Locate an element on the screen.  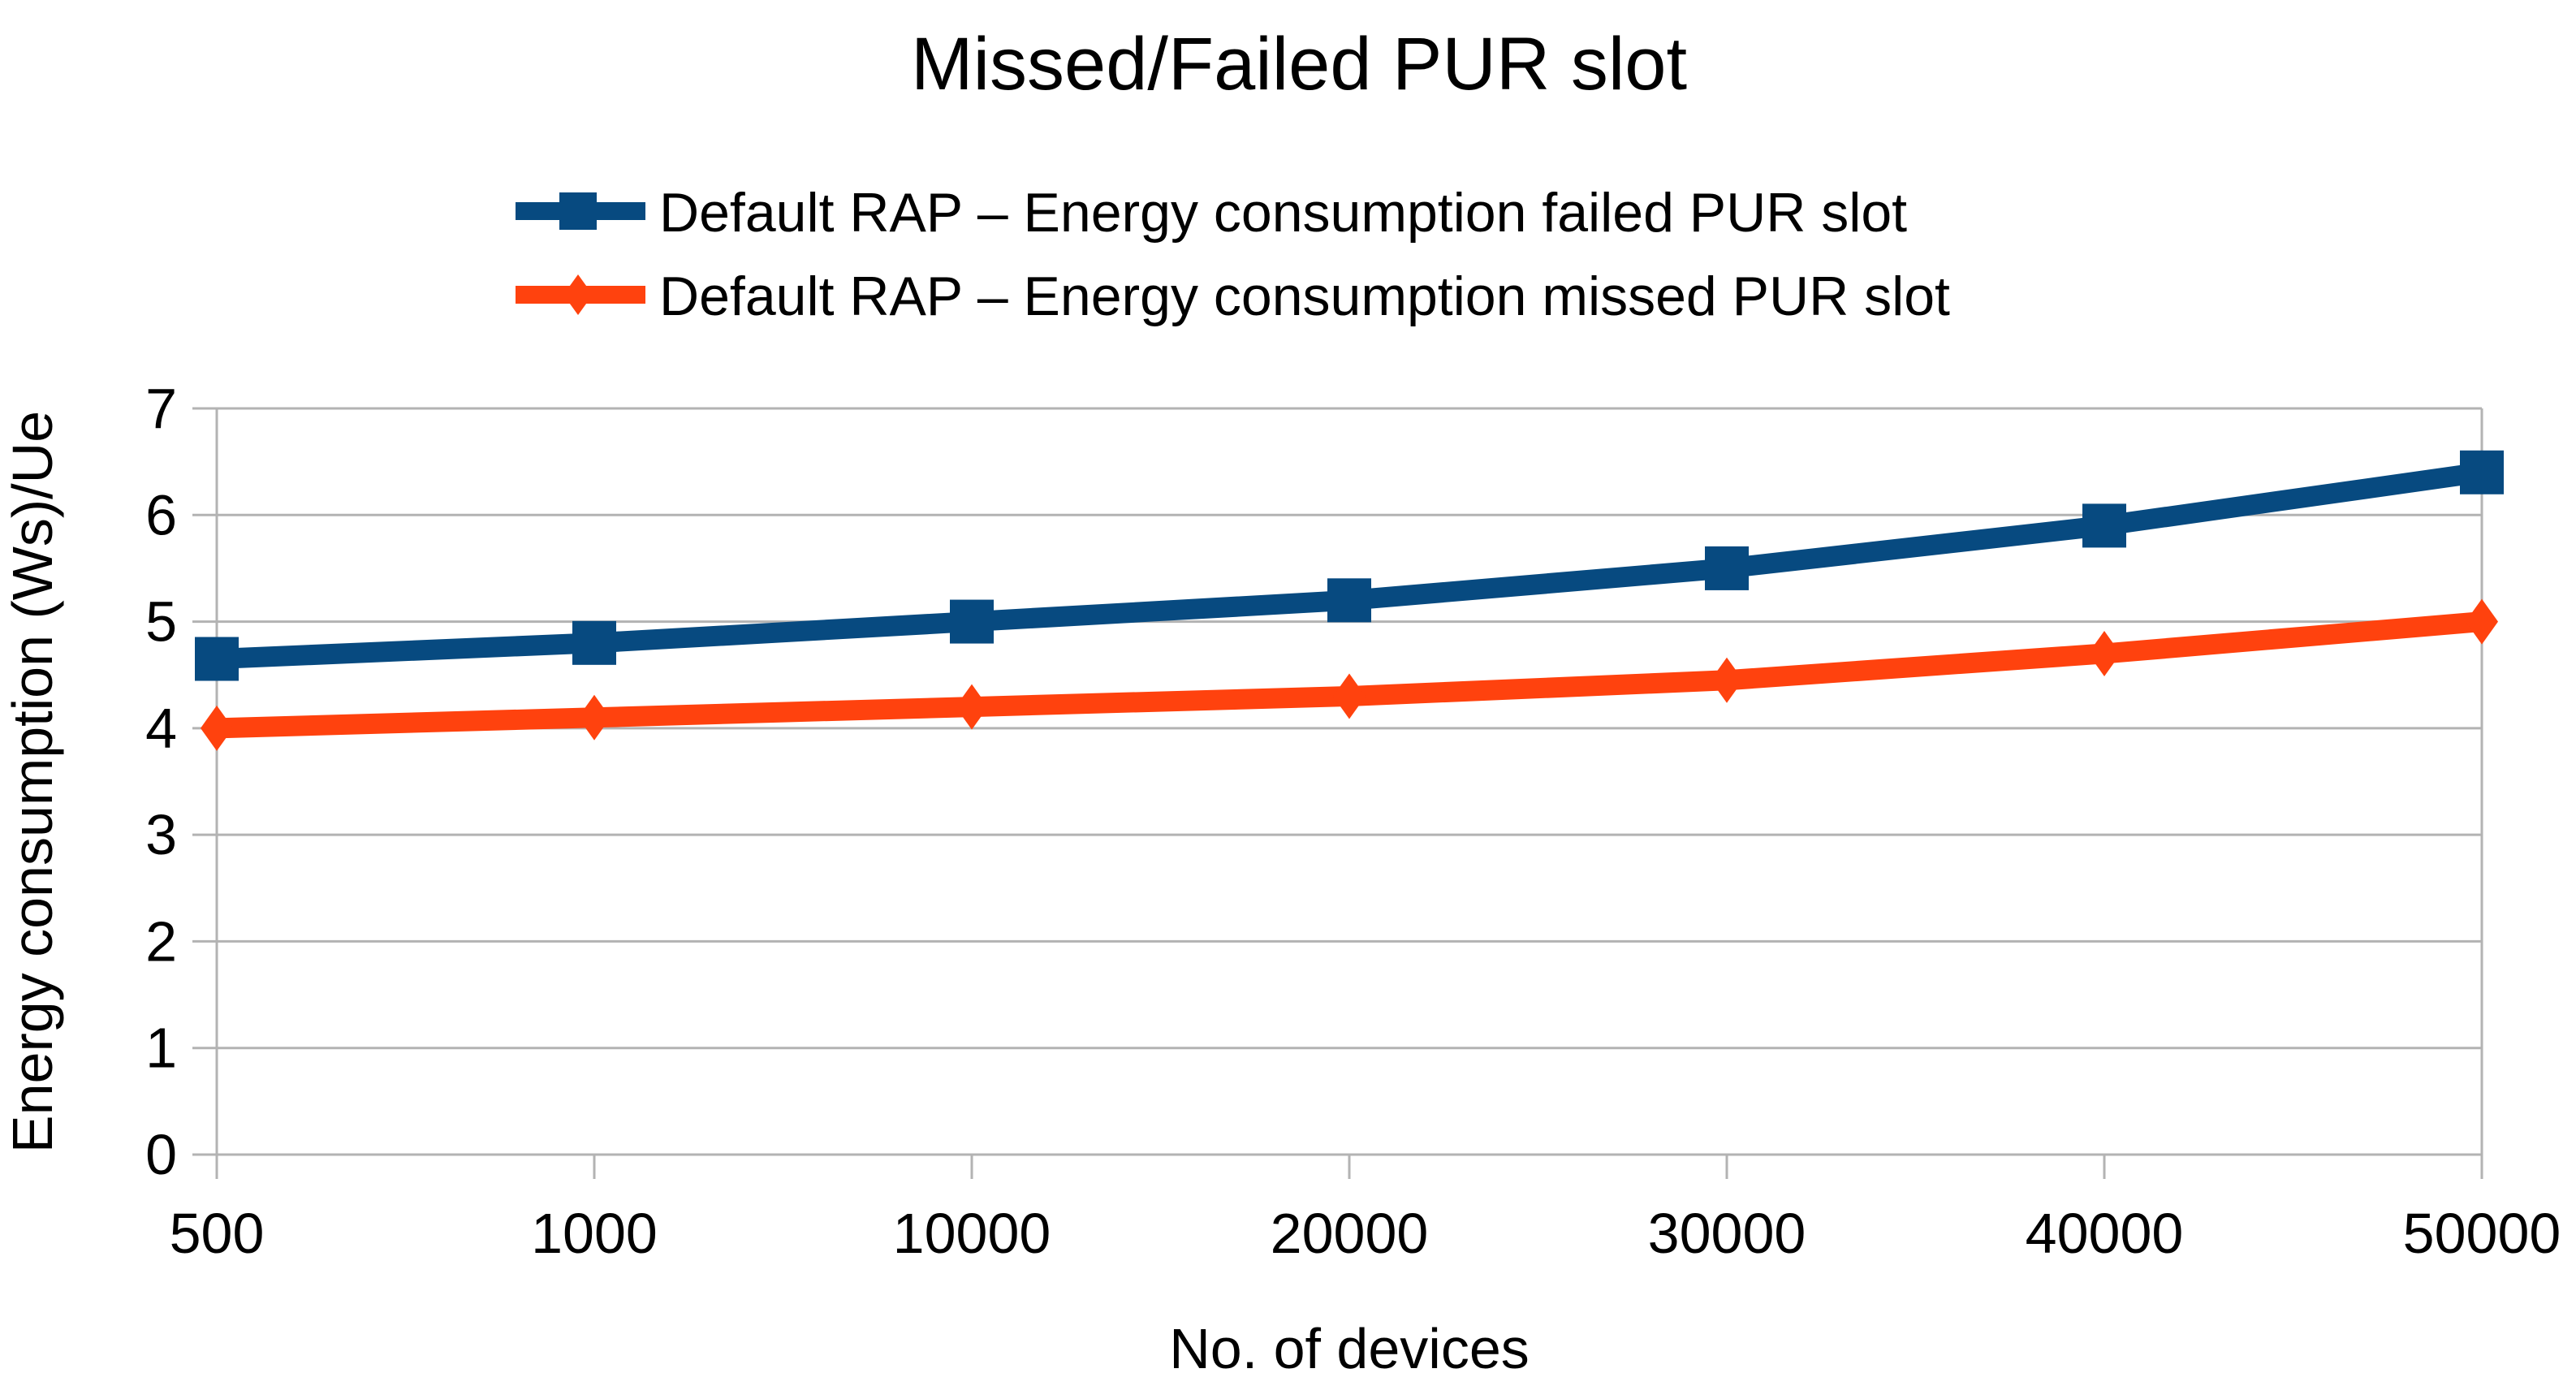
x-axis-title: No. of devices is located at coordinates (1349, 1348).